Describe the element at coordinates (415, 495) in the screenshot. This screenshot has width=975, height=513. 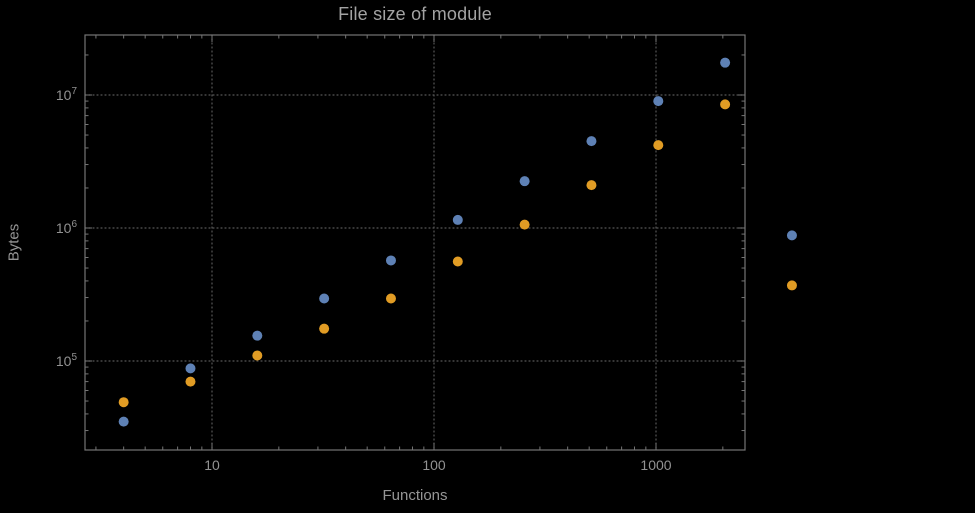
I see `x-axis-label: Functions` at that location.